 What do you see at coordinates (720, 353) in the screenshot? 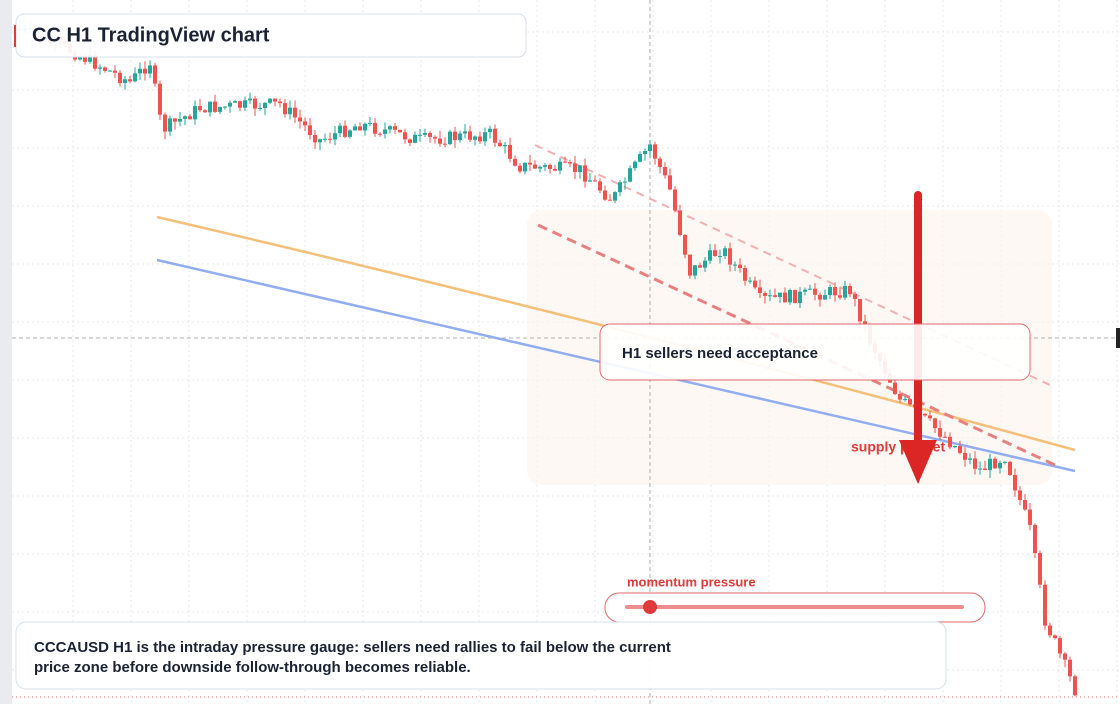
I see `note: H1 sellers need acceptance` at bounding box center [720, 353].